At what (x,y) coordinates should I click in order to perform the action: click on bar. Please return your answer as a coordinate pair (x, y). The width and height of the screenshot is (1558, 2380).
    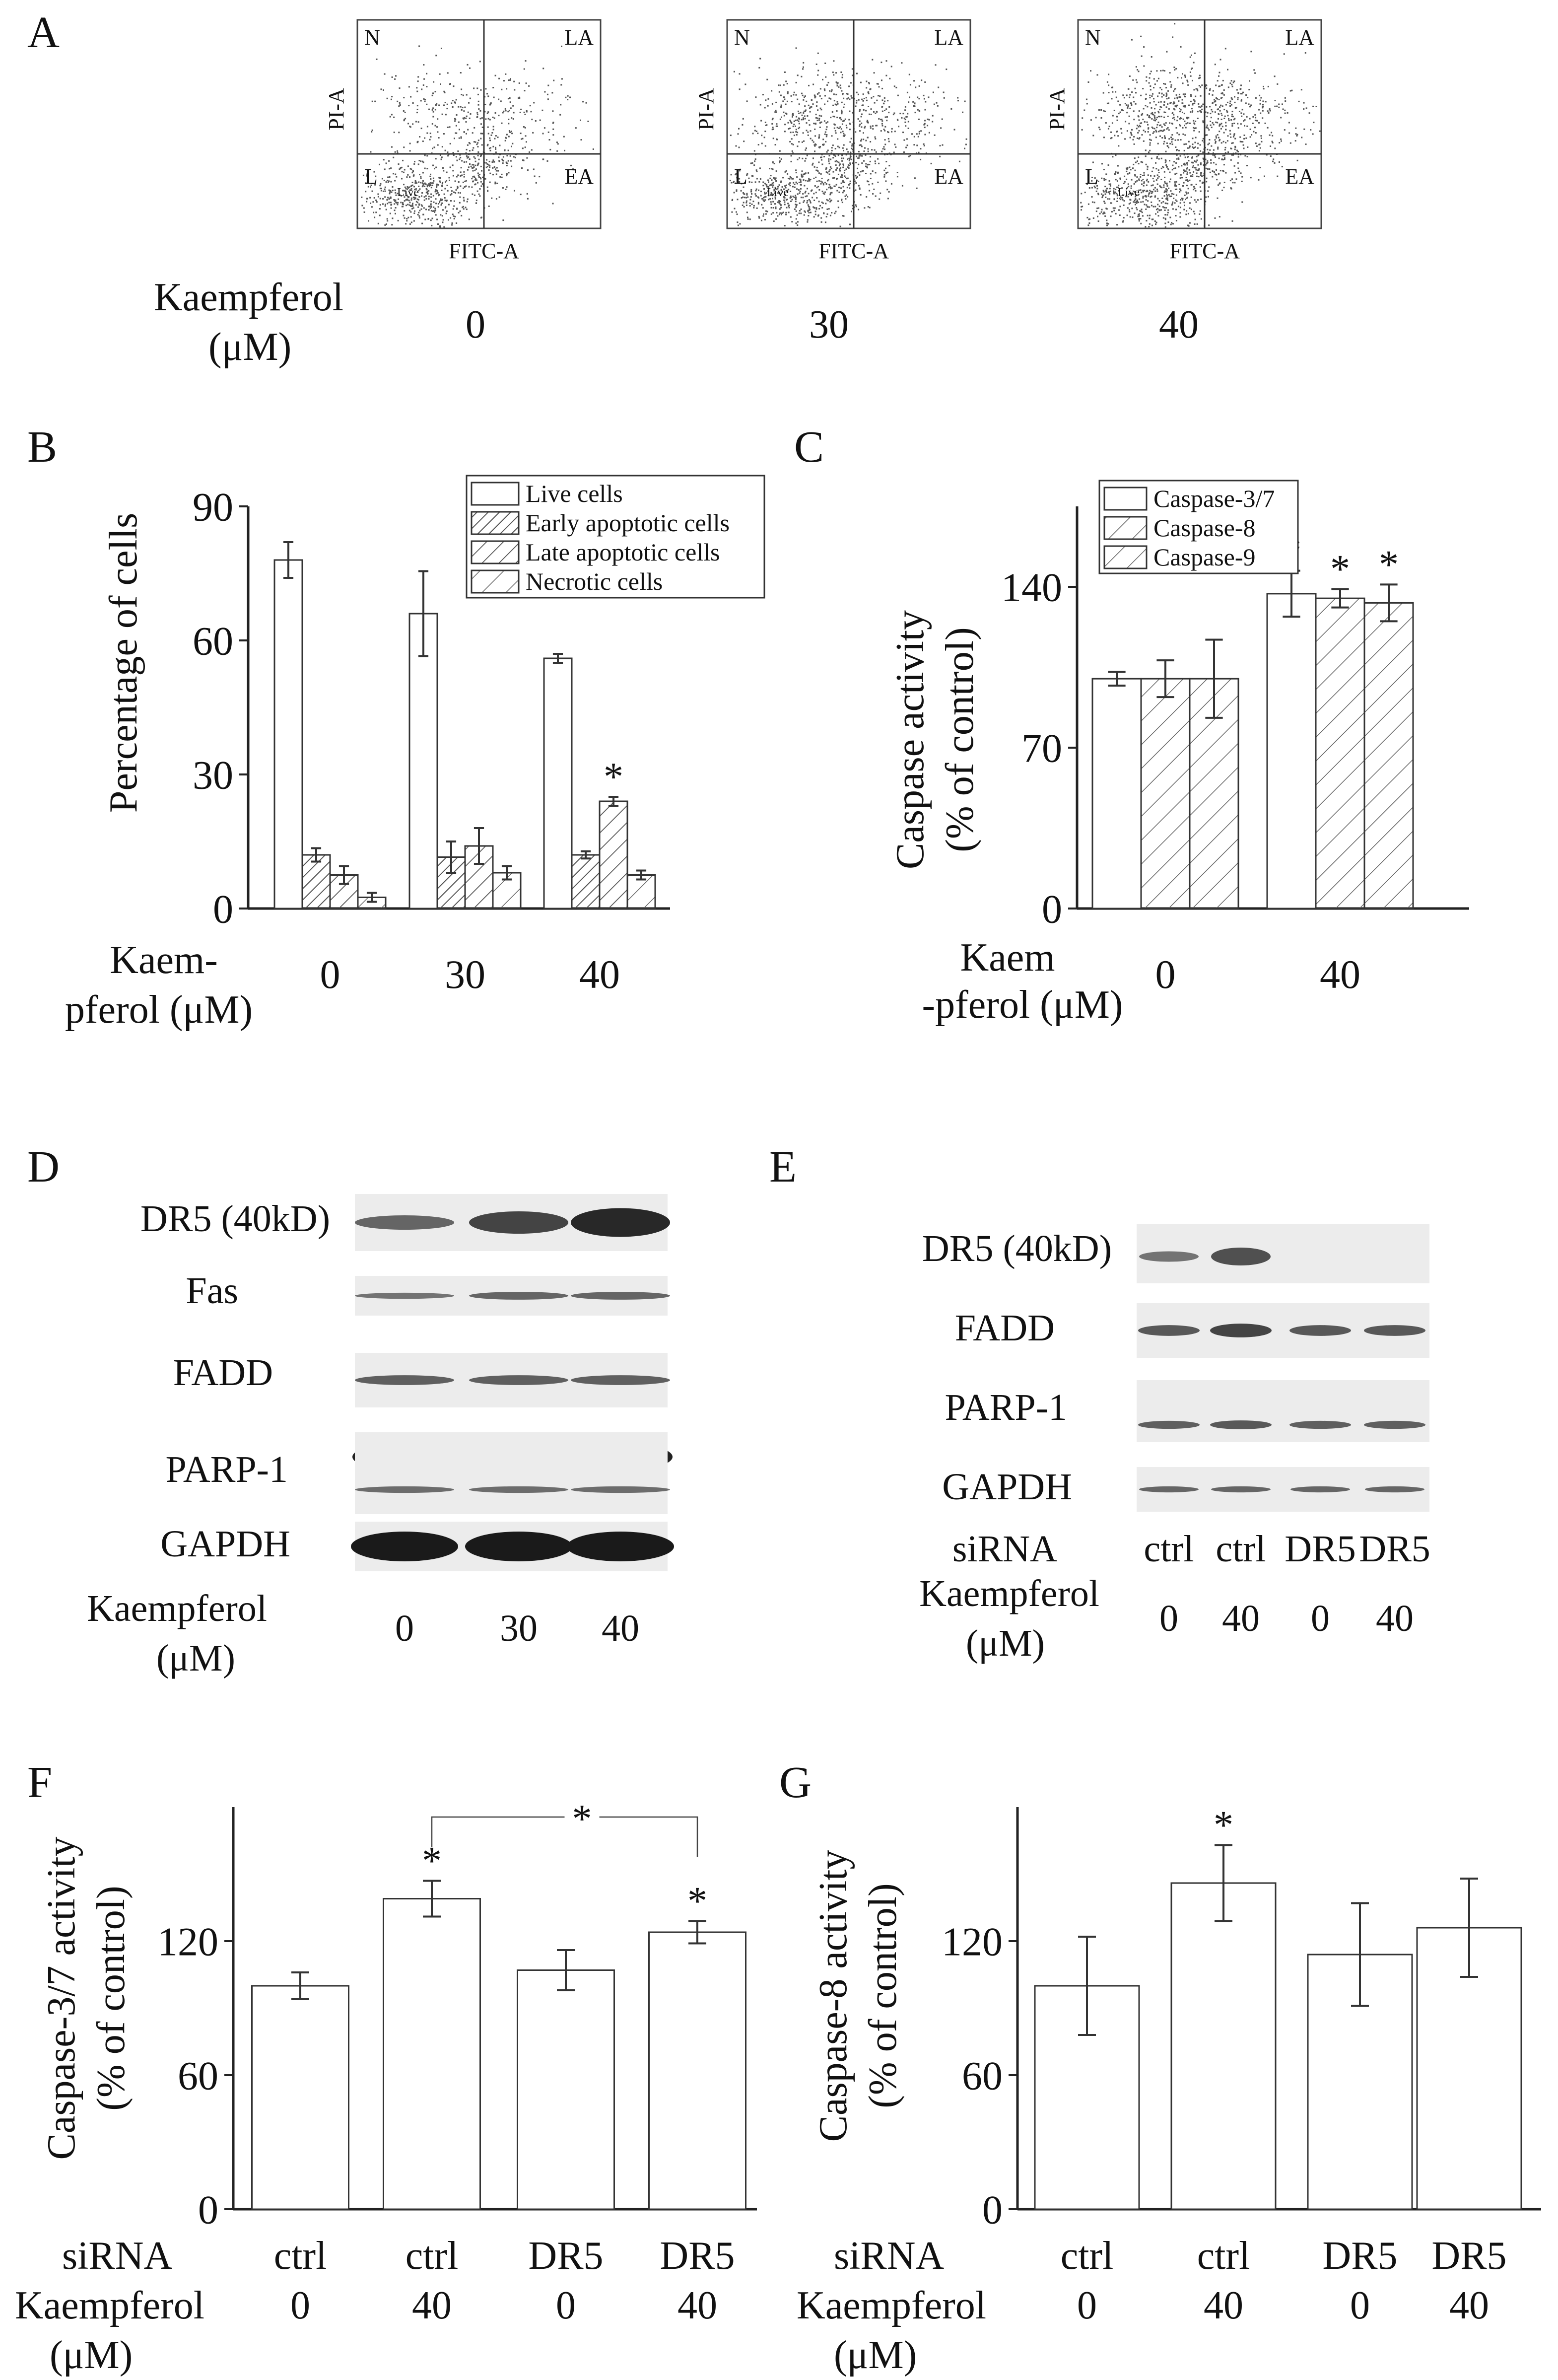
    Looking at the image, I should click on (1340, 753).